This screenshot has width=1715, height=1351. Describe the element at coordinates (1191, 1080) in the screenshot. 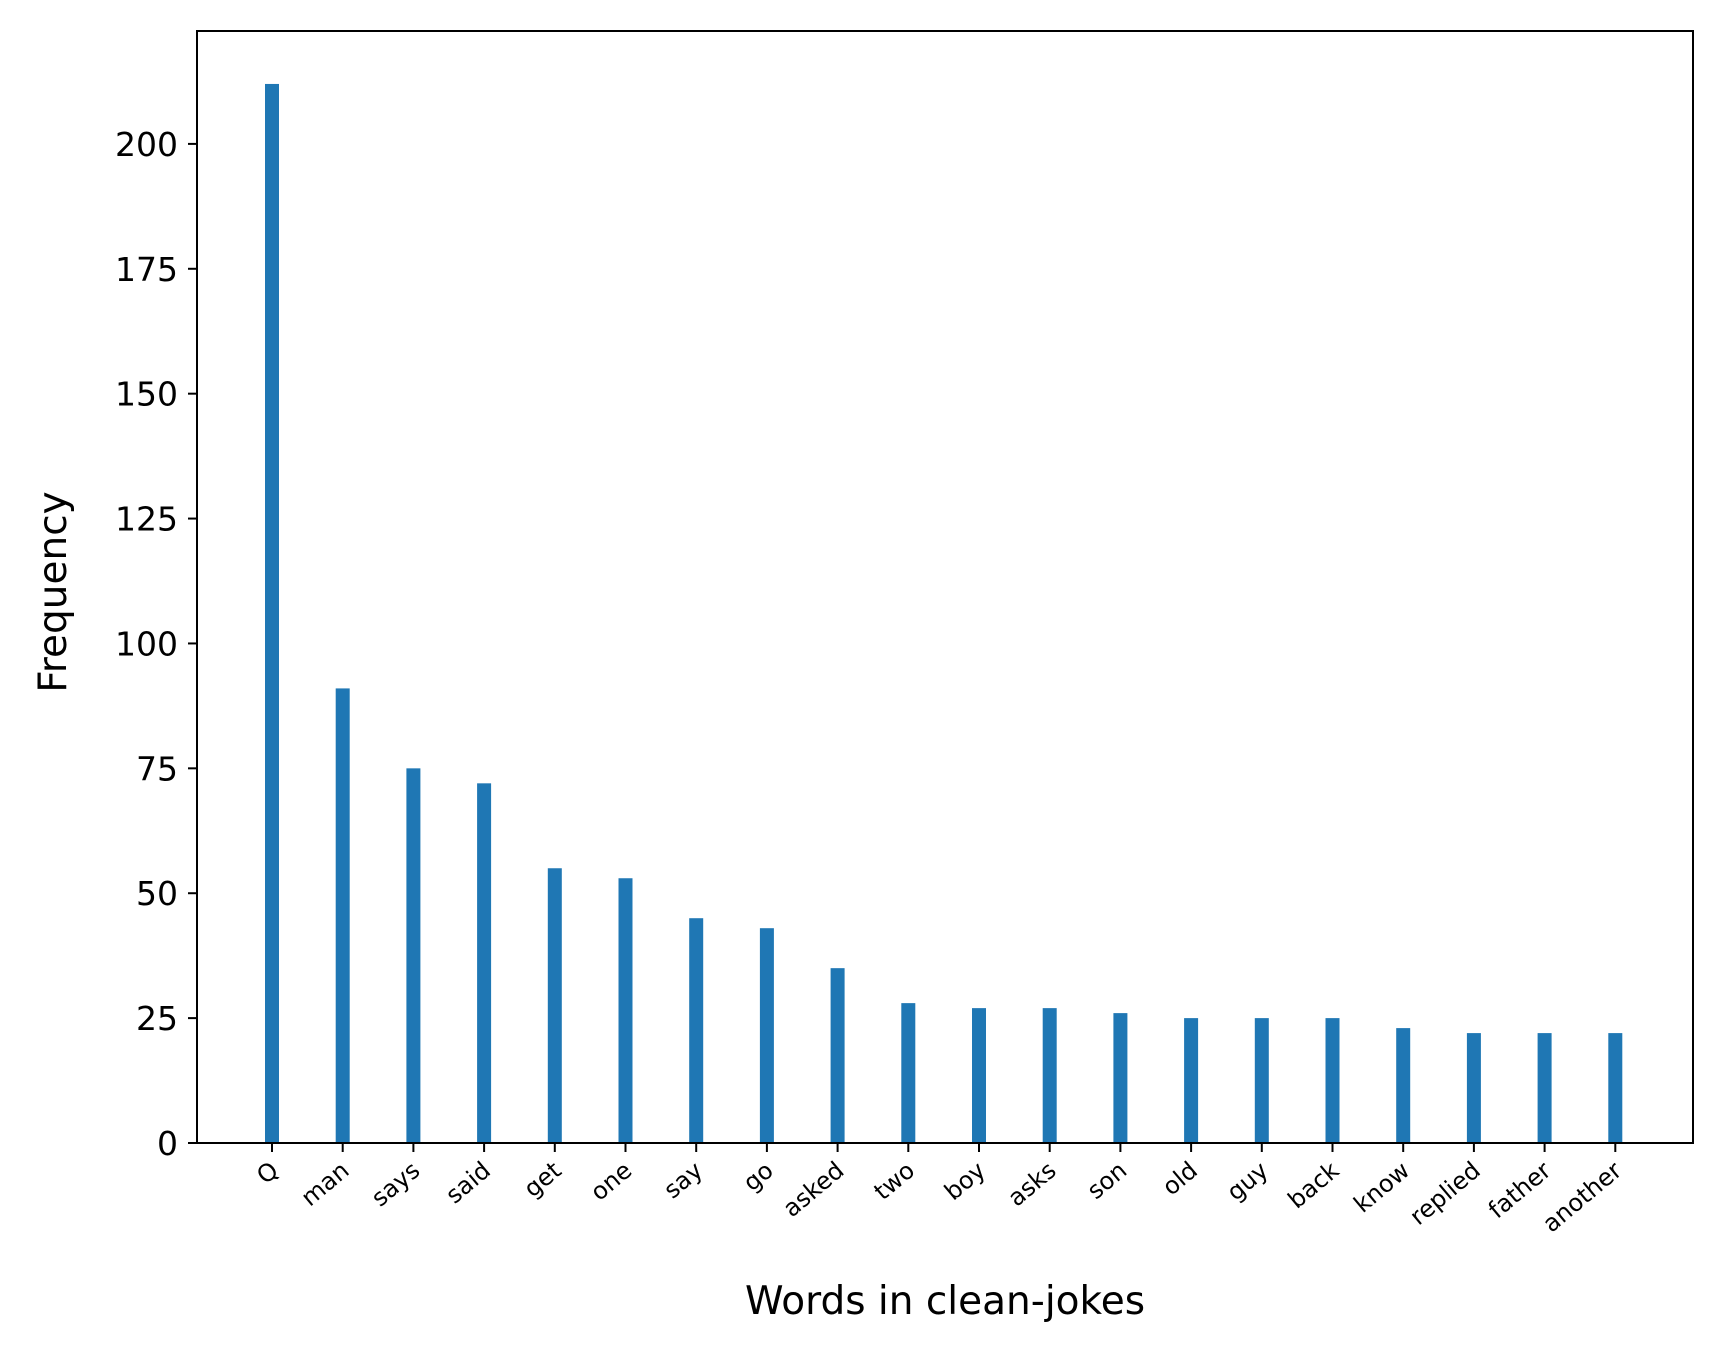

I see `bar-old` at that location.